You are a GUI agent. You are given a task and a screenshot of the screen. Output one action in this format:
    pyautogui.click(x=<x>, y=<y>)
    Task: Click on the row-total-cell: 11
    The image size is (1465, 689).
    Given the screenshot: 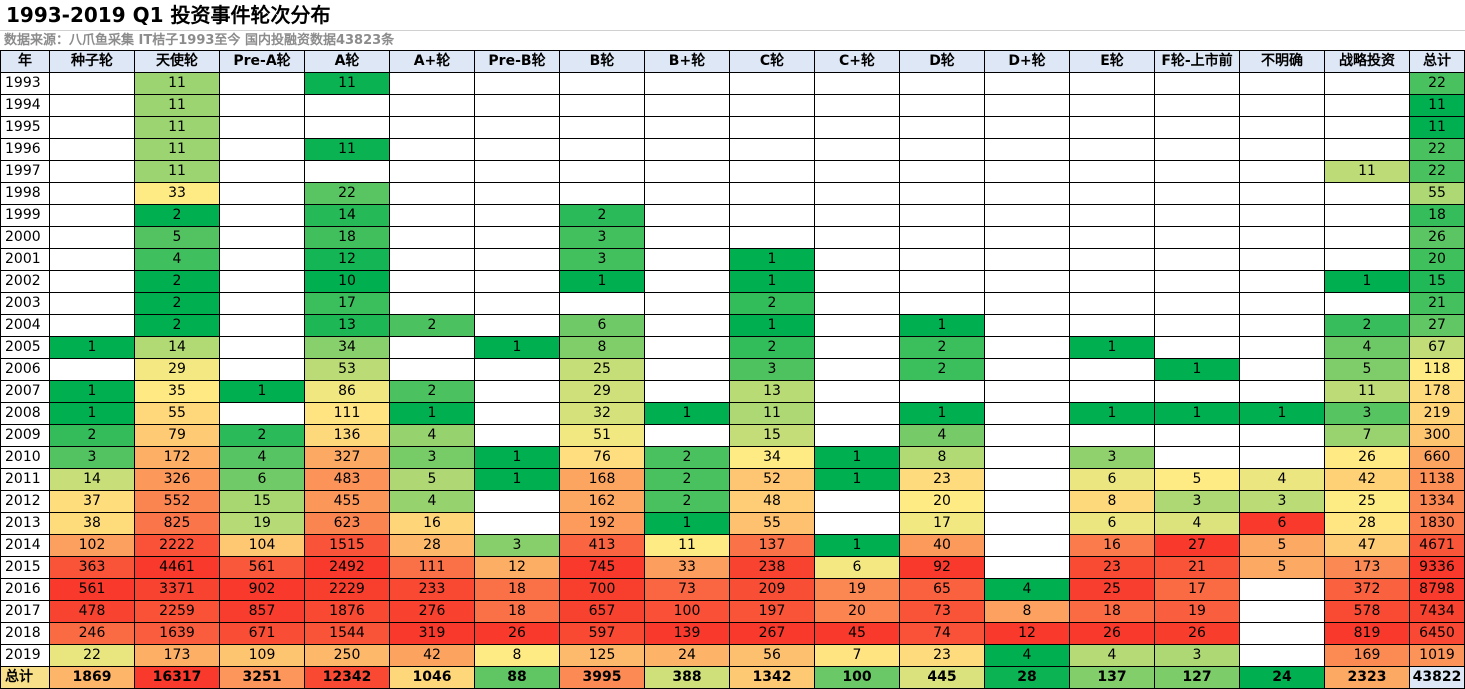 What is the action you would take?
    pyautogui.click(x=1437, y=105)
    